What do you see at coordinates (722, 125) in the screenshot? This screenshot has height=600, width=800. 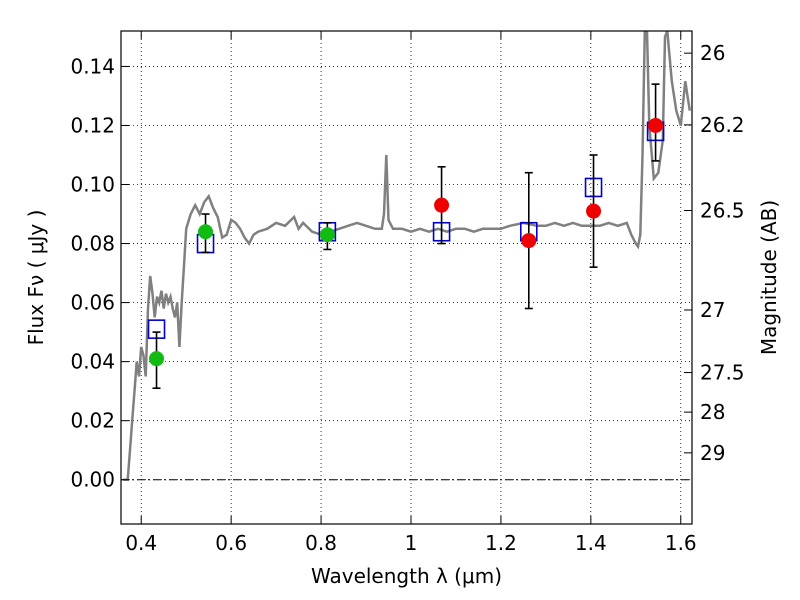 I see `y2-tick-label: 26.2` at bounding box center [722, 125].